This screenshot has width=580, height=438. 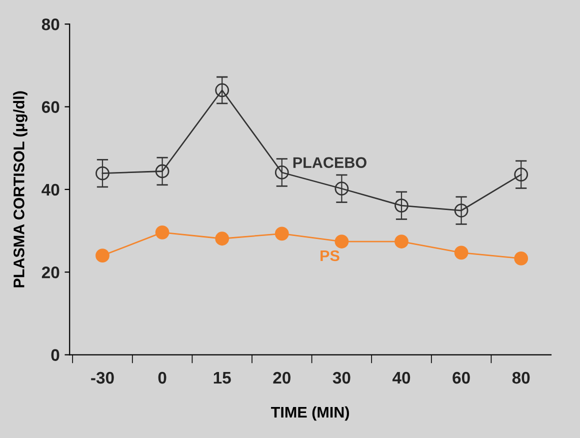 What do you see at coordinates (222, 378) in the screenshot?
I see `x-tick-label: 15` at bounding box center [222, 378].